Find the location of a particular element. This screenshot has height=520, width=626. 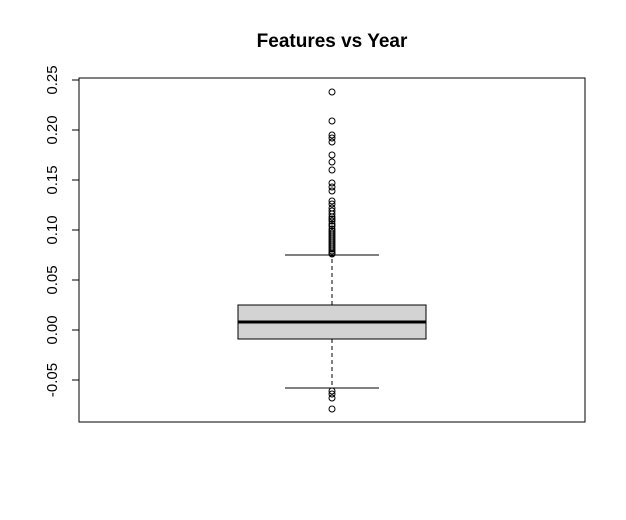

y-tick-label: 0.15 is located at coordinates (52, 179).